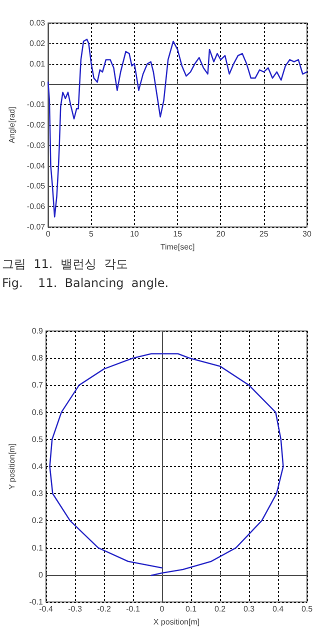 The width and height of the screenshot is (326, 642). Describe the element at coordinates (38, 358) in the screenshot. I see `y-tick-label: 0.8` at that location.